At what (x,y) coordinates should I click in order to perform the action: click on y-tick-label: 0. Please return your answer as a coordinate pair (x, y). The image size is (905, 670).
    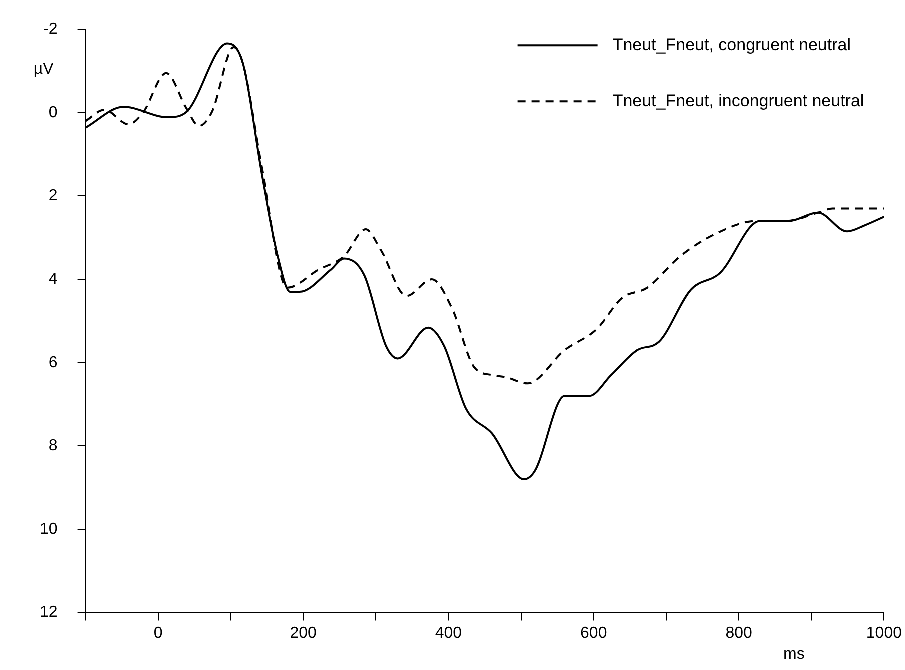
    Looking at the image, I should click on (53, 113).